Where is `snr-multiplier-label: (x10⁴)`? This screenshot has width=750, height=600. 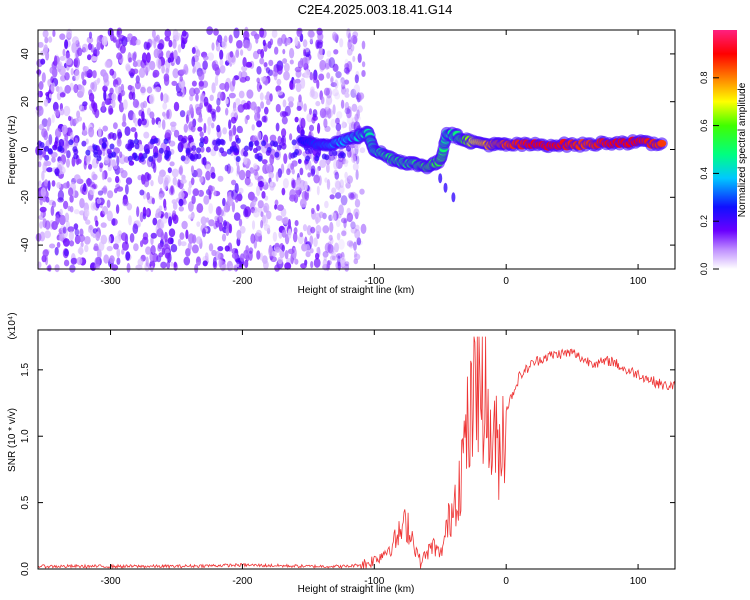
snr-multiplier-label: (x10⁴) is located at coordinates (12, 325).